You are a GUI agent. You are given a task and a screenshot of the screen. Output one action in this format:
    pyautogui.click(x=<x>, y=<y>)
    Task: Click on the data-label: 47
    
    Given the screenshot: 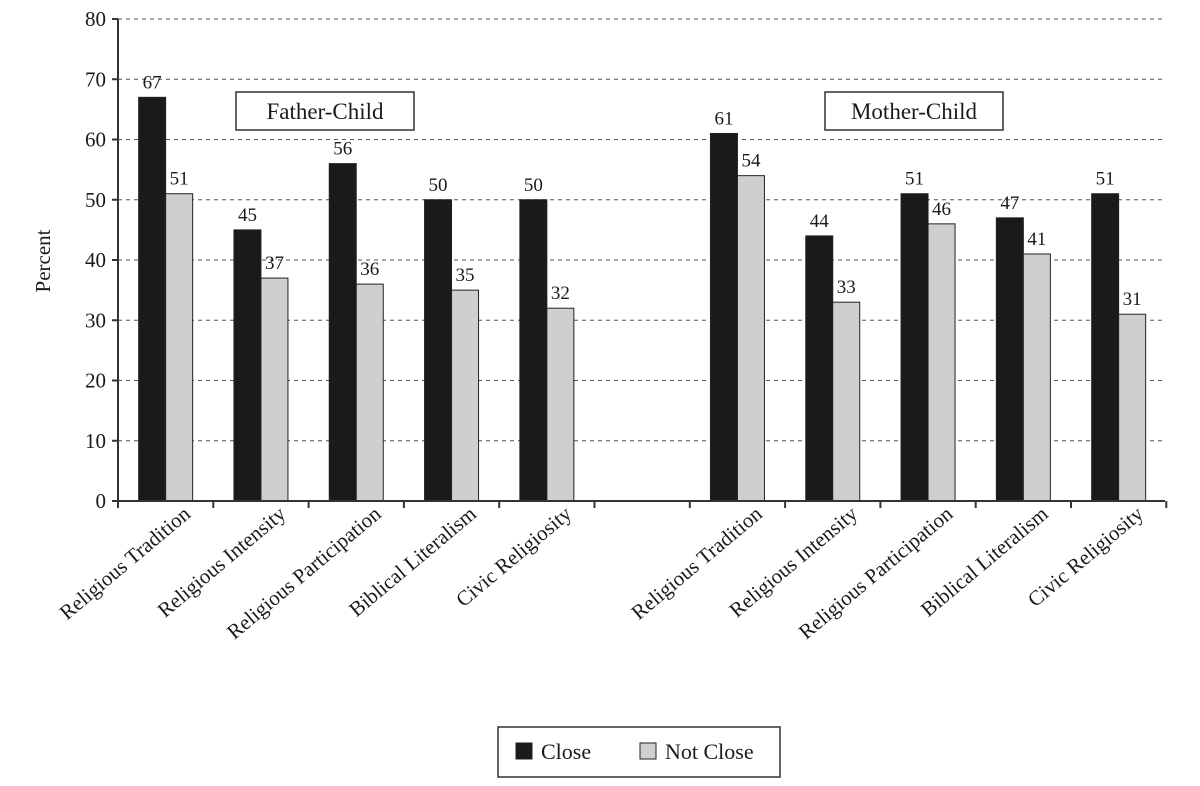 What is the action you would take?
    pyautogui.click(x=1009, y=203)
    